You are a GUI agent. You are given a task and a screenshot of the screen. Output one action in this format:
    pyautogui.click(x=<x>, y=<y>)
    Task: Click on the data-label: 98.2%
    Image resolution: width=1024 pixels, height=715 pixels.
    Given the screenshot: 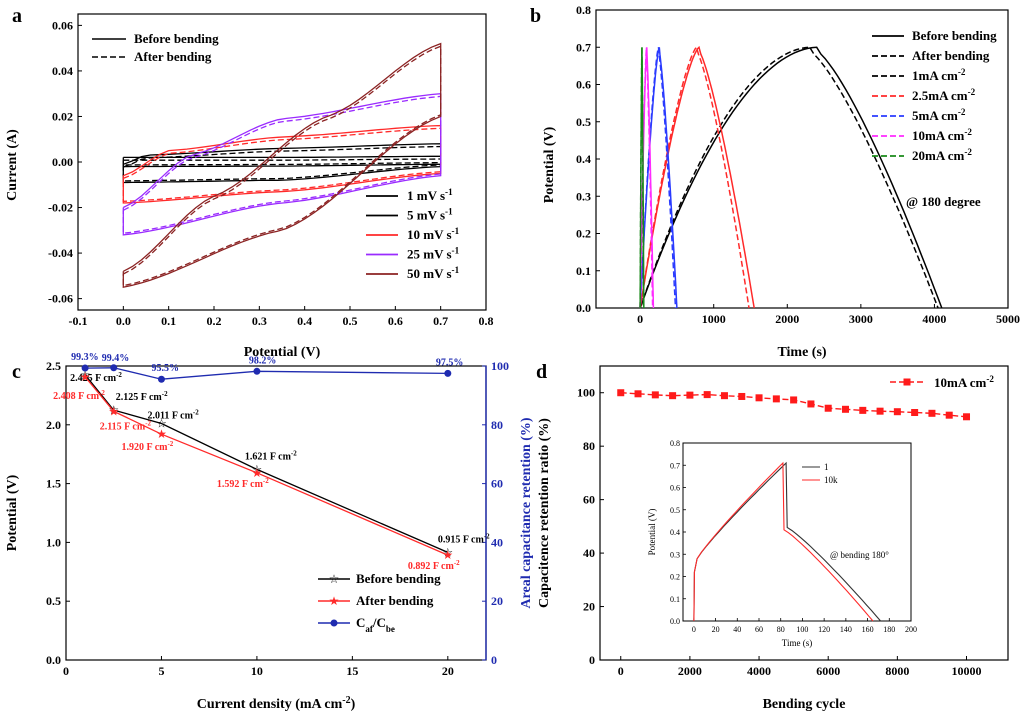 What is the action you would take?
    pyautogui.click(x=263, y=360)
    